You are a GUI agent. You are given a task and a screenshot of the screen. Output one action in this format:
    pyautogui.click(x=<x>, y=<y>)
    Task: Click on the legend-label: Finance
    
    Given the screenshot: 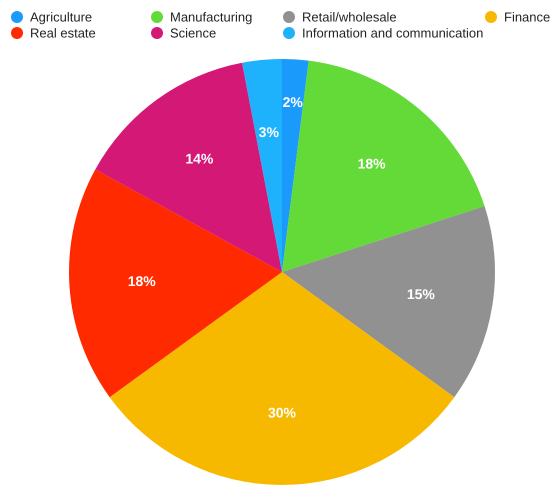 What is the action you would take?
    pyautogui.click(x=527, y=17)
    